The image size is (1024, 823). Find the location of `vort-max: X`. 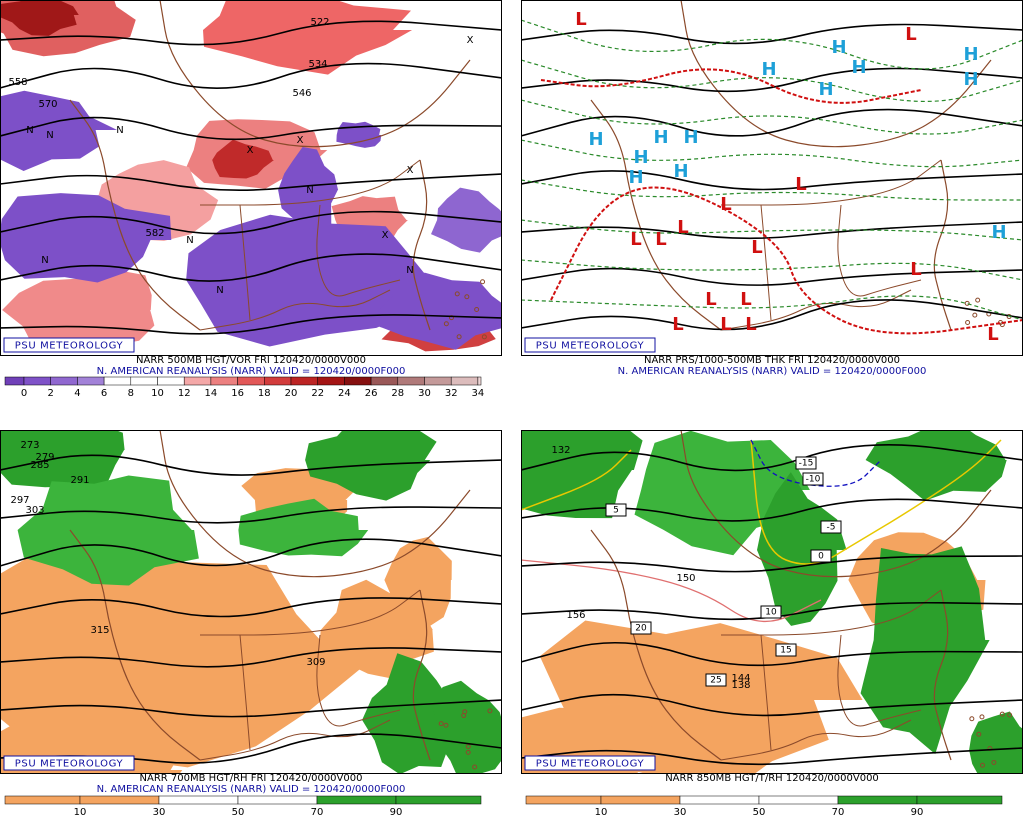

vort-max: X is located at coordinates (470, 40).